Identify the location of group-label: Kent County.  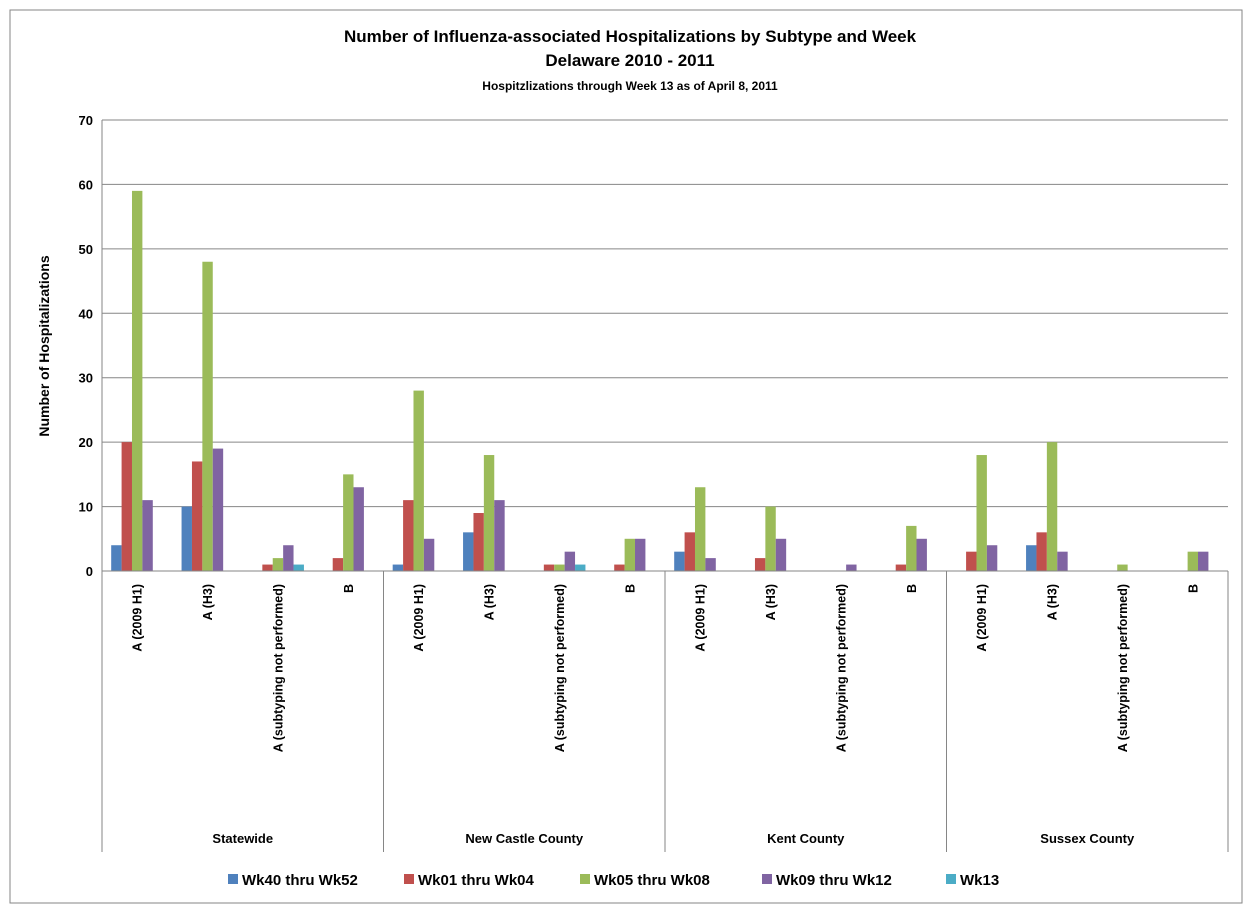
(806, 838).